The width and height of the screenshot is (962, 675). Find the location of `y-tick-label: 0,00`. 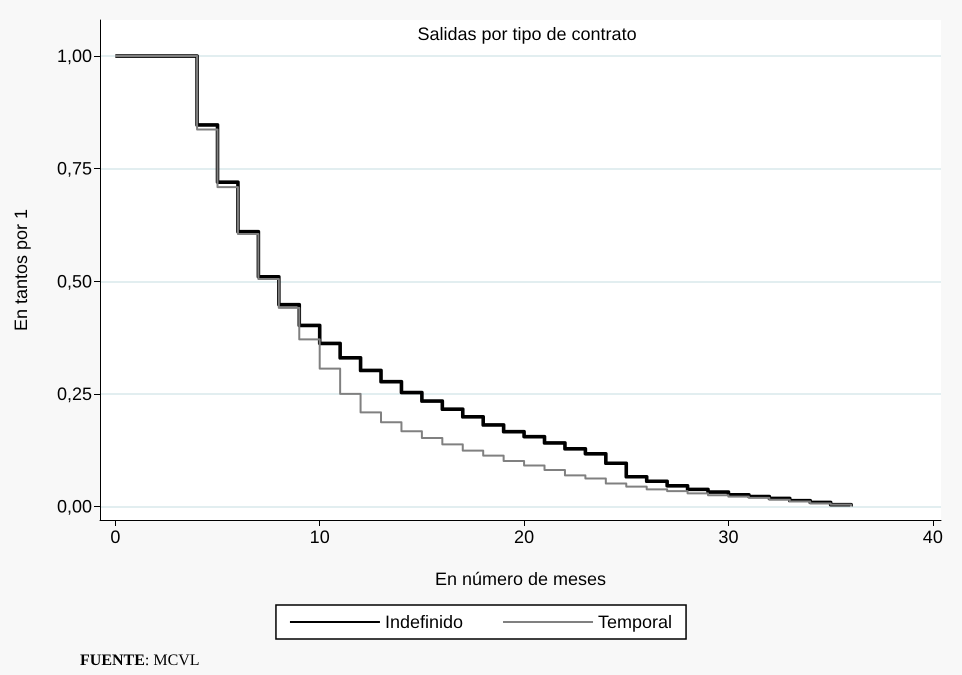

y-tick-label: 0,00 is located at coordinates (74, 506).